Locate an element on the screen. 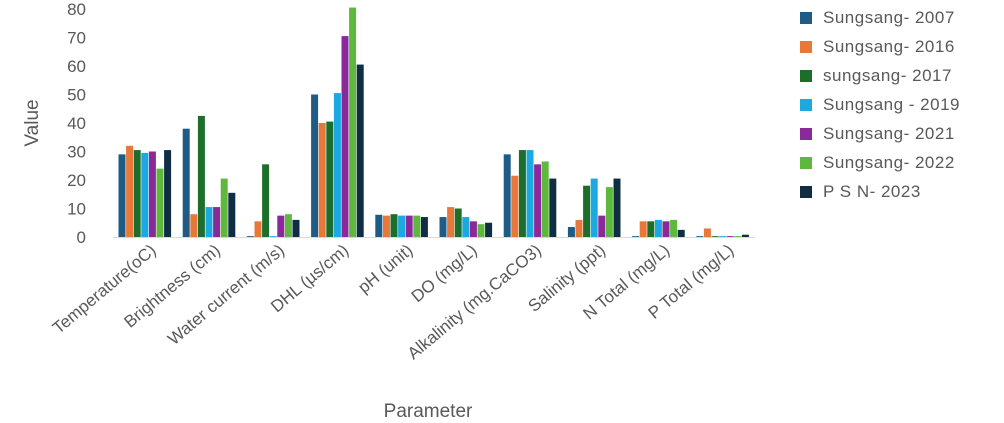 The image size is (1004, 423). y-tick-label: 30 is located at coordinates (76, 152).